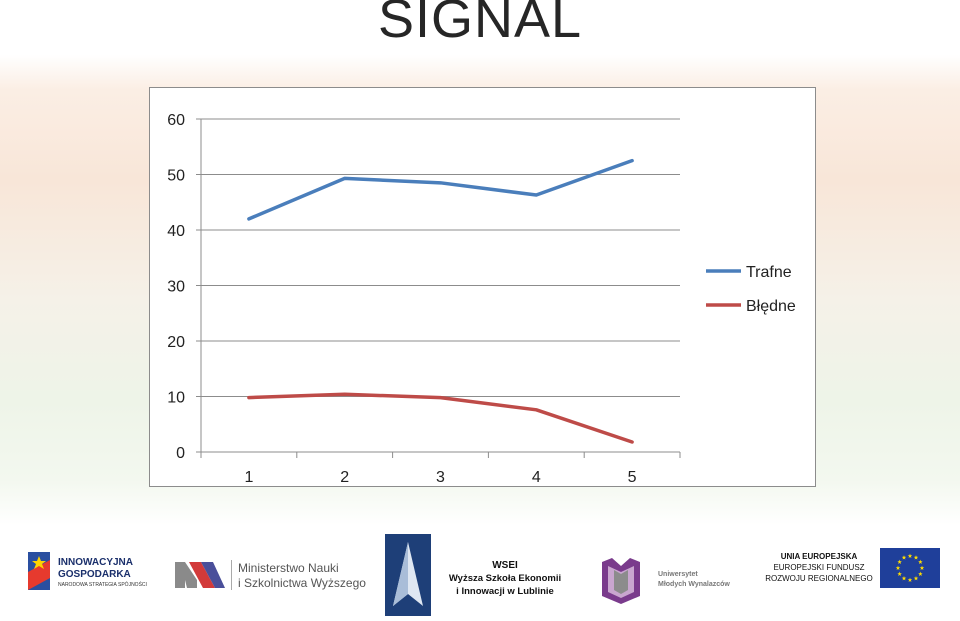 The image size is (960, 621). What do you see at coordinates (819, 578) in the screenshot?
I see `eu-line3: ROZWOJU REGIONALNEGO` at bounding box center [819, 578].